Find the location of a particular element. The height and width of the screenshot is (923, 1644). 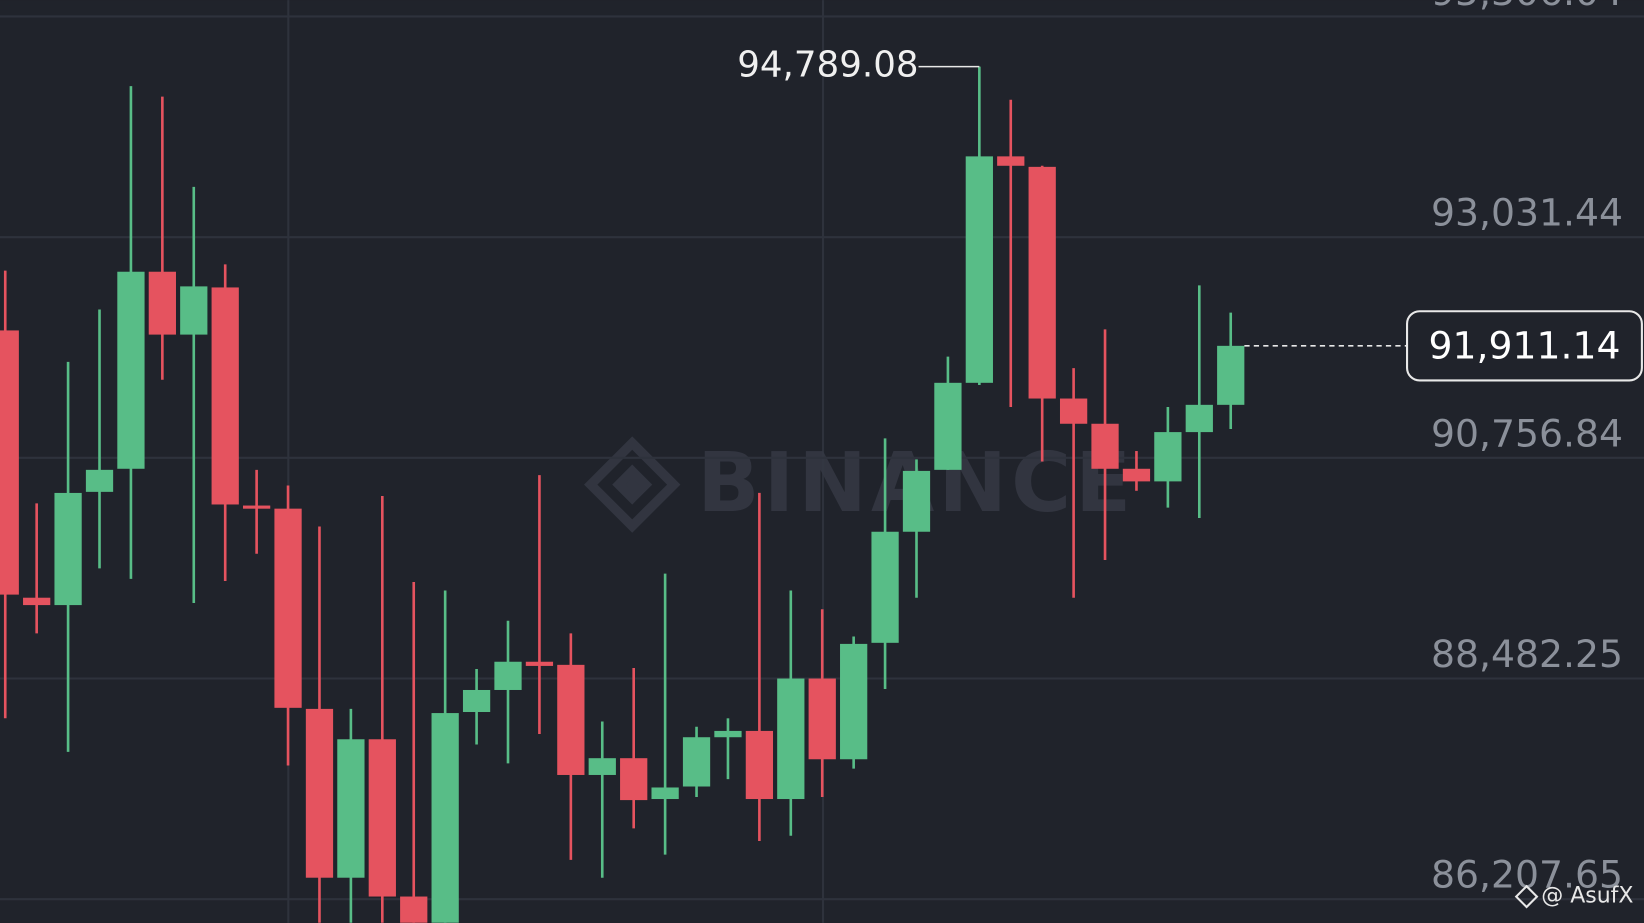

watermark-logo is located at coordinates (632, 484).